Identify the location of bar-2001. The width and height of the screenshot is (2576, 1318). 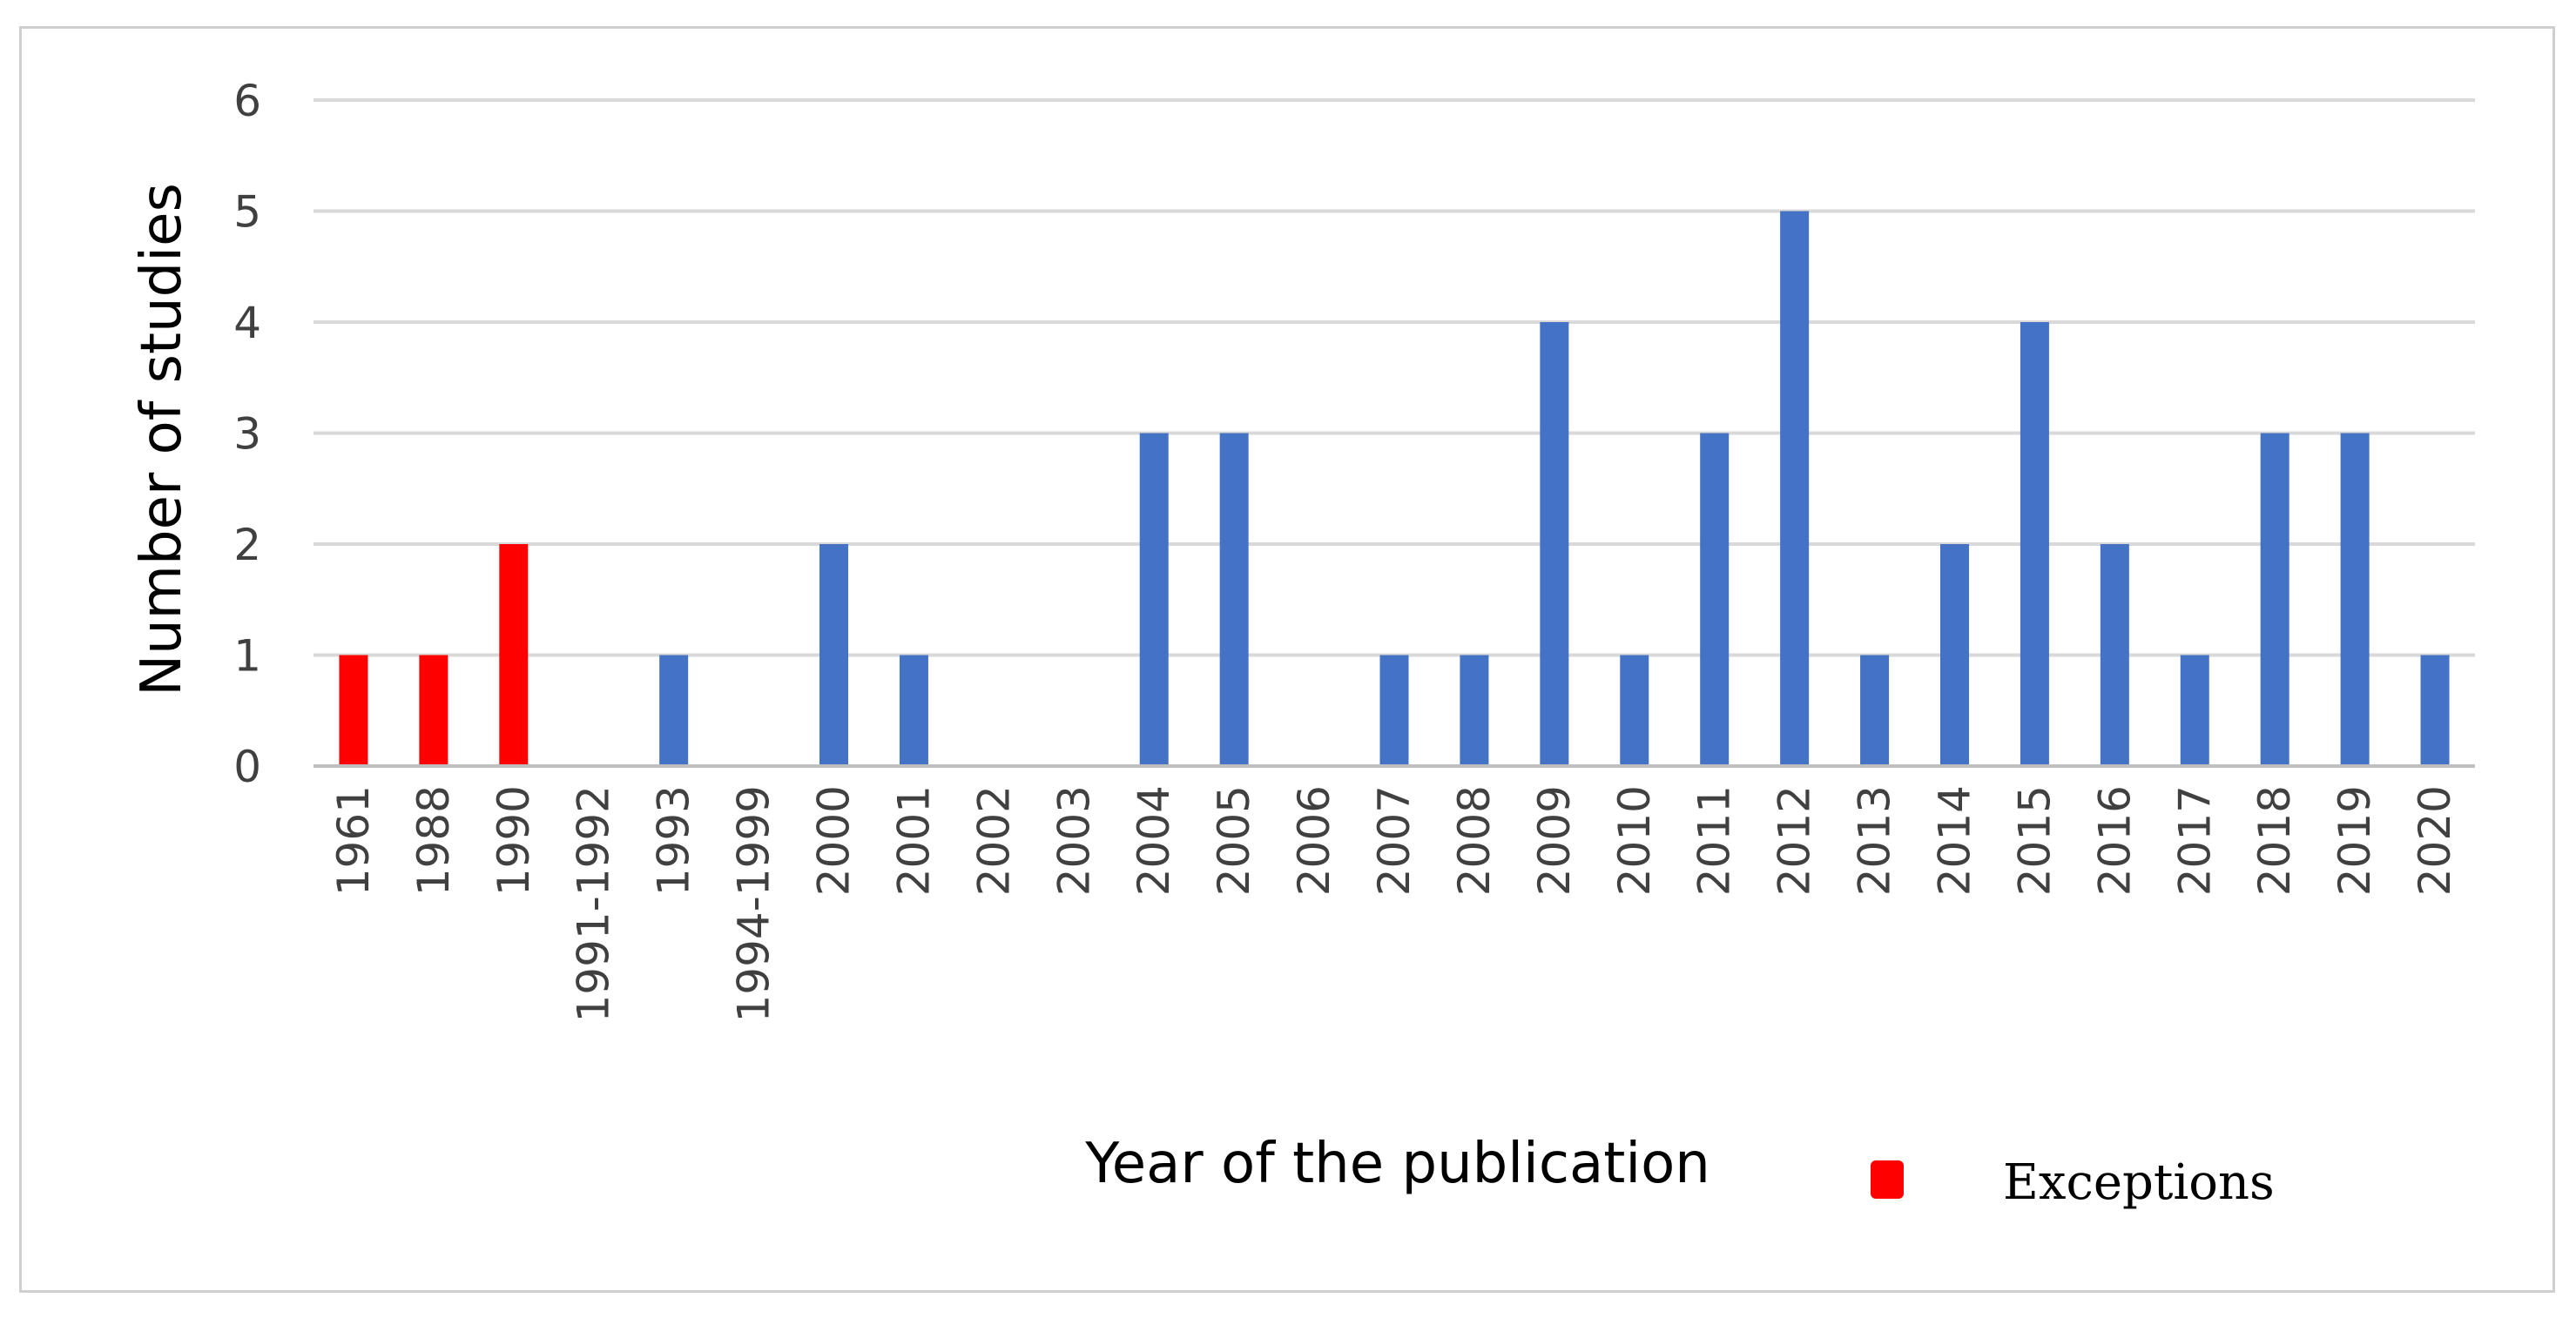
(913, 710).